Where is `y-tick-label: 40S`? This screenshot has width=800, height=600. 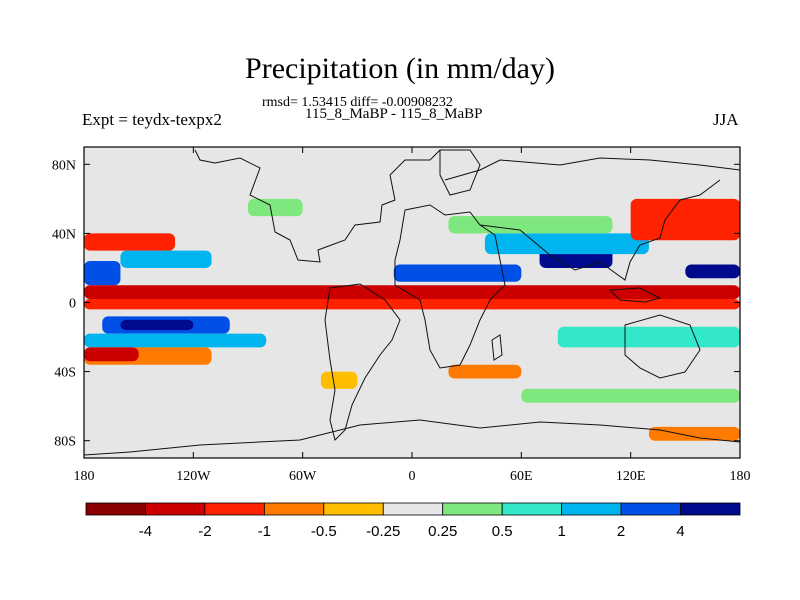 y-tick-label: 40S is located at coordinates (65, 373).